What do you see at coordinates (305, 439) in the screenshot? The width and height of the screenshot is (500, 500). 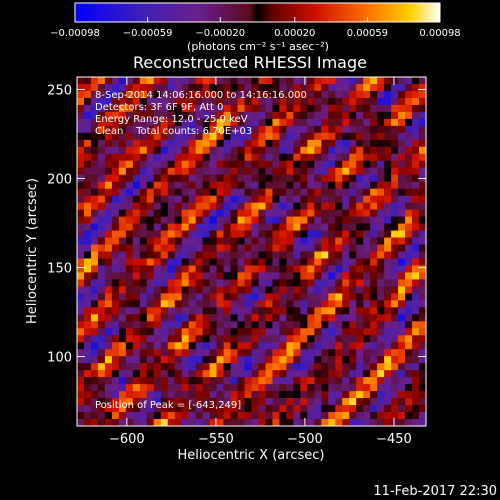 I see `x-tick-label: −500` at bounding box center [305, 439].